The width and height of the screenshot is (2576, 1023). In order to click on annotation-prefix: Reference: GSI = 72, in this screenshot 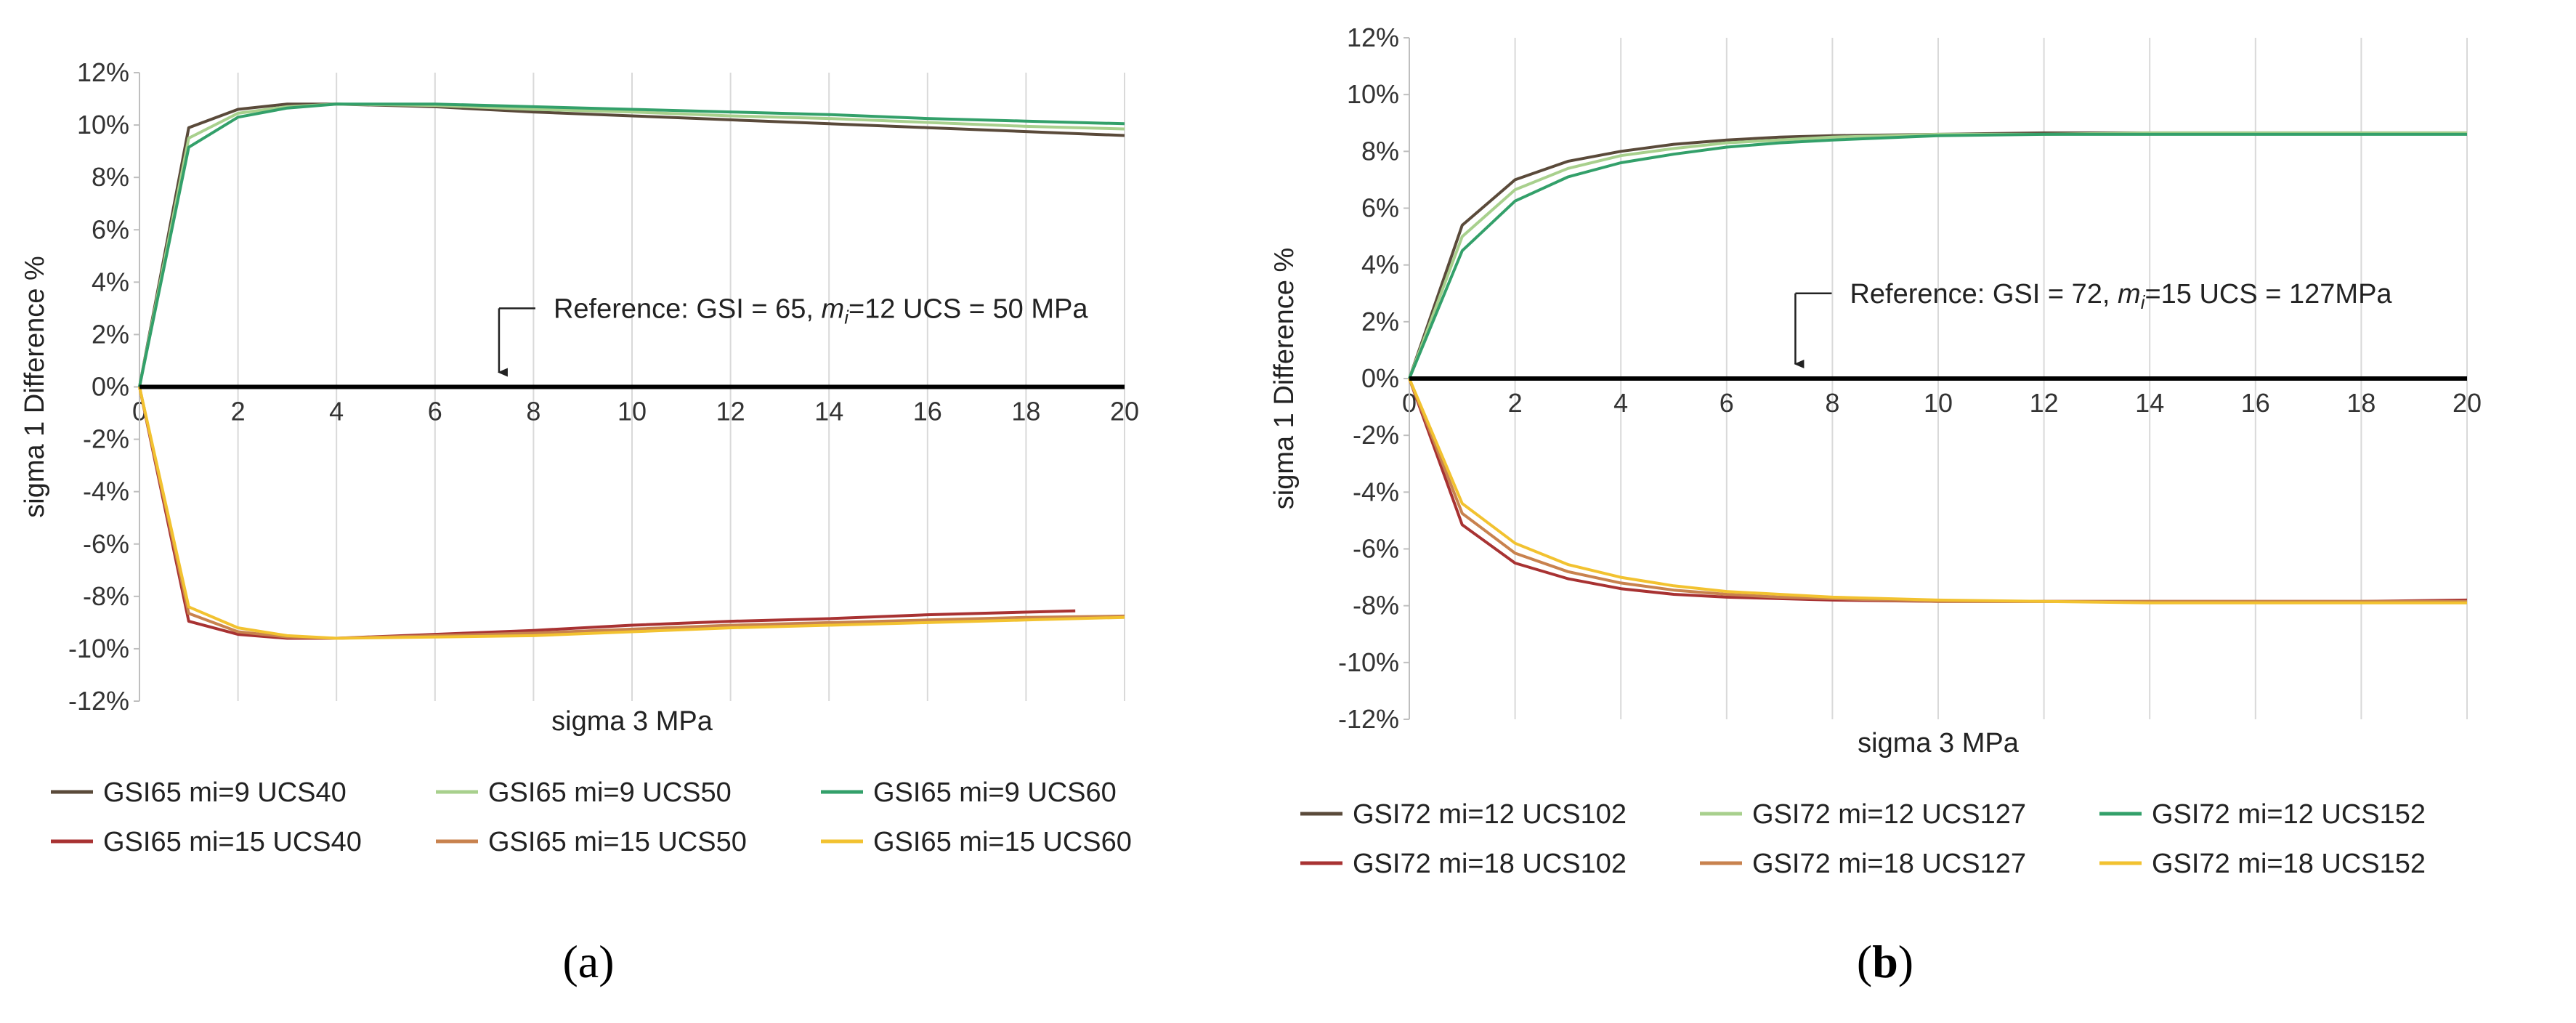, I will do `click(1984, 294)`.